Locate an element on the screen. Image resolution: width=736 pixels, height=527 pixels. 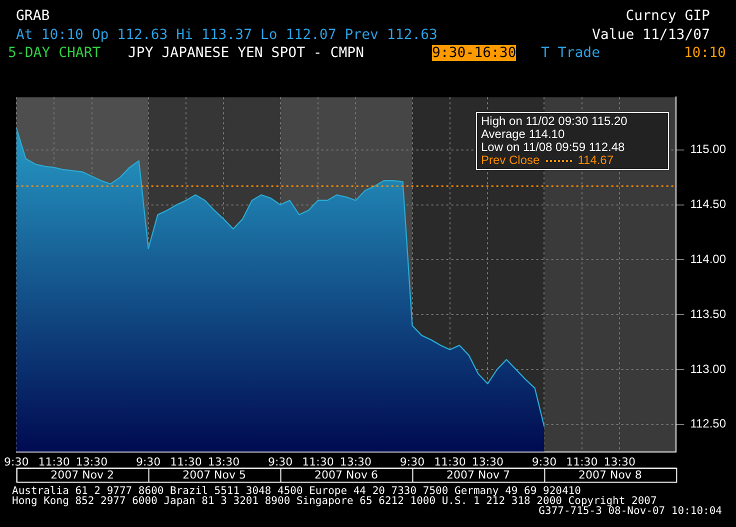
text: G377-715-3 08-Nov-07 10:10:04 is located at coordinates (630, 511).